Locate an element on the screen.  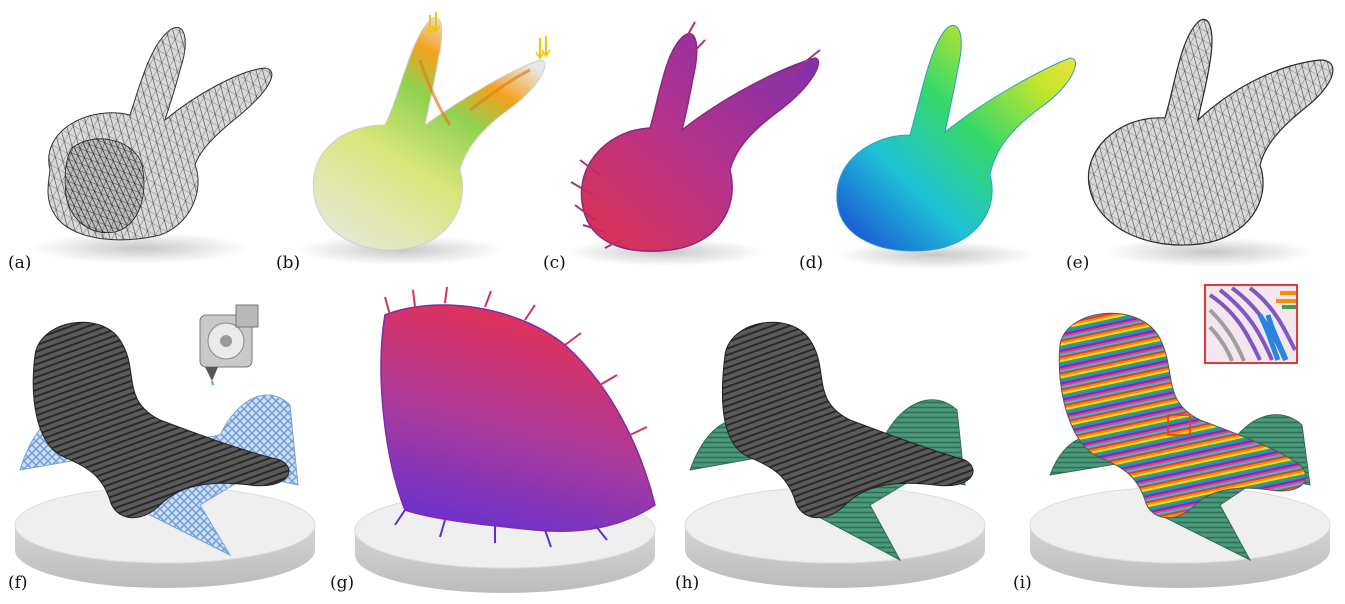
bunny-mesh-illustration is located at coordinates (151, 145).